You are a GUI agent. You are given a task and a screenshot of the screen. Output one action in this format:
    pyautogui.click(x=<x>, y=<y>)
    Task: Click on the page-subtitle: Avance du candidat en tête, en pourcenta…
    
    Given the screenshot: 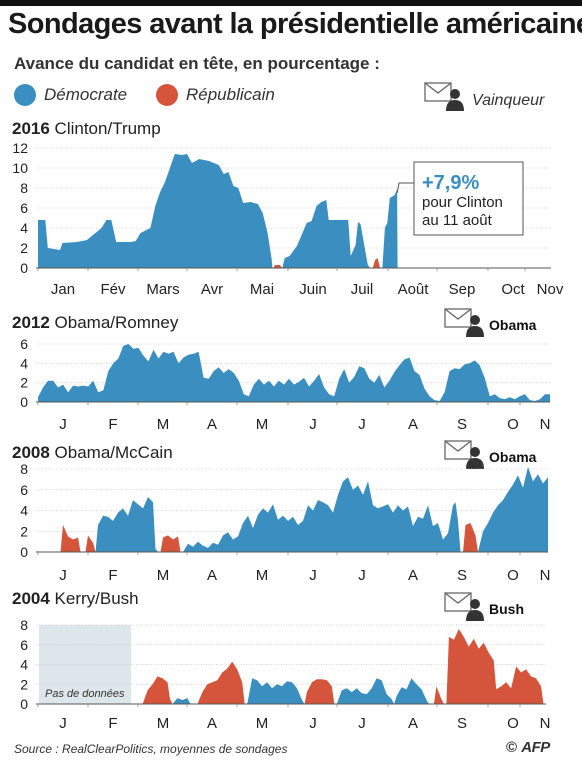 What is the action you would take?
    pyautogui.click(x=197, y=63)
    